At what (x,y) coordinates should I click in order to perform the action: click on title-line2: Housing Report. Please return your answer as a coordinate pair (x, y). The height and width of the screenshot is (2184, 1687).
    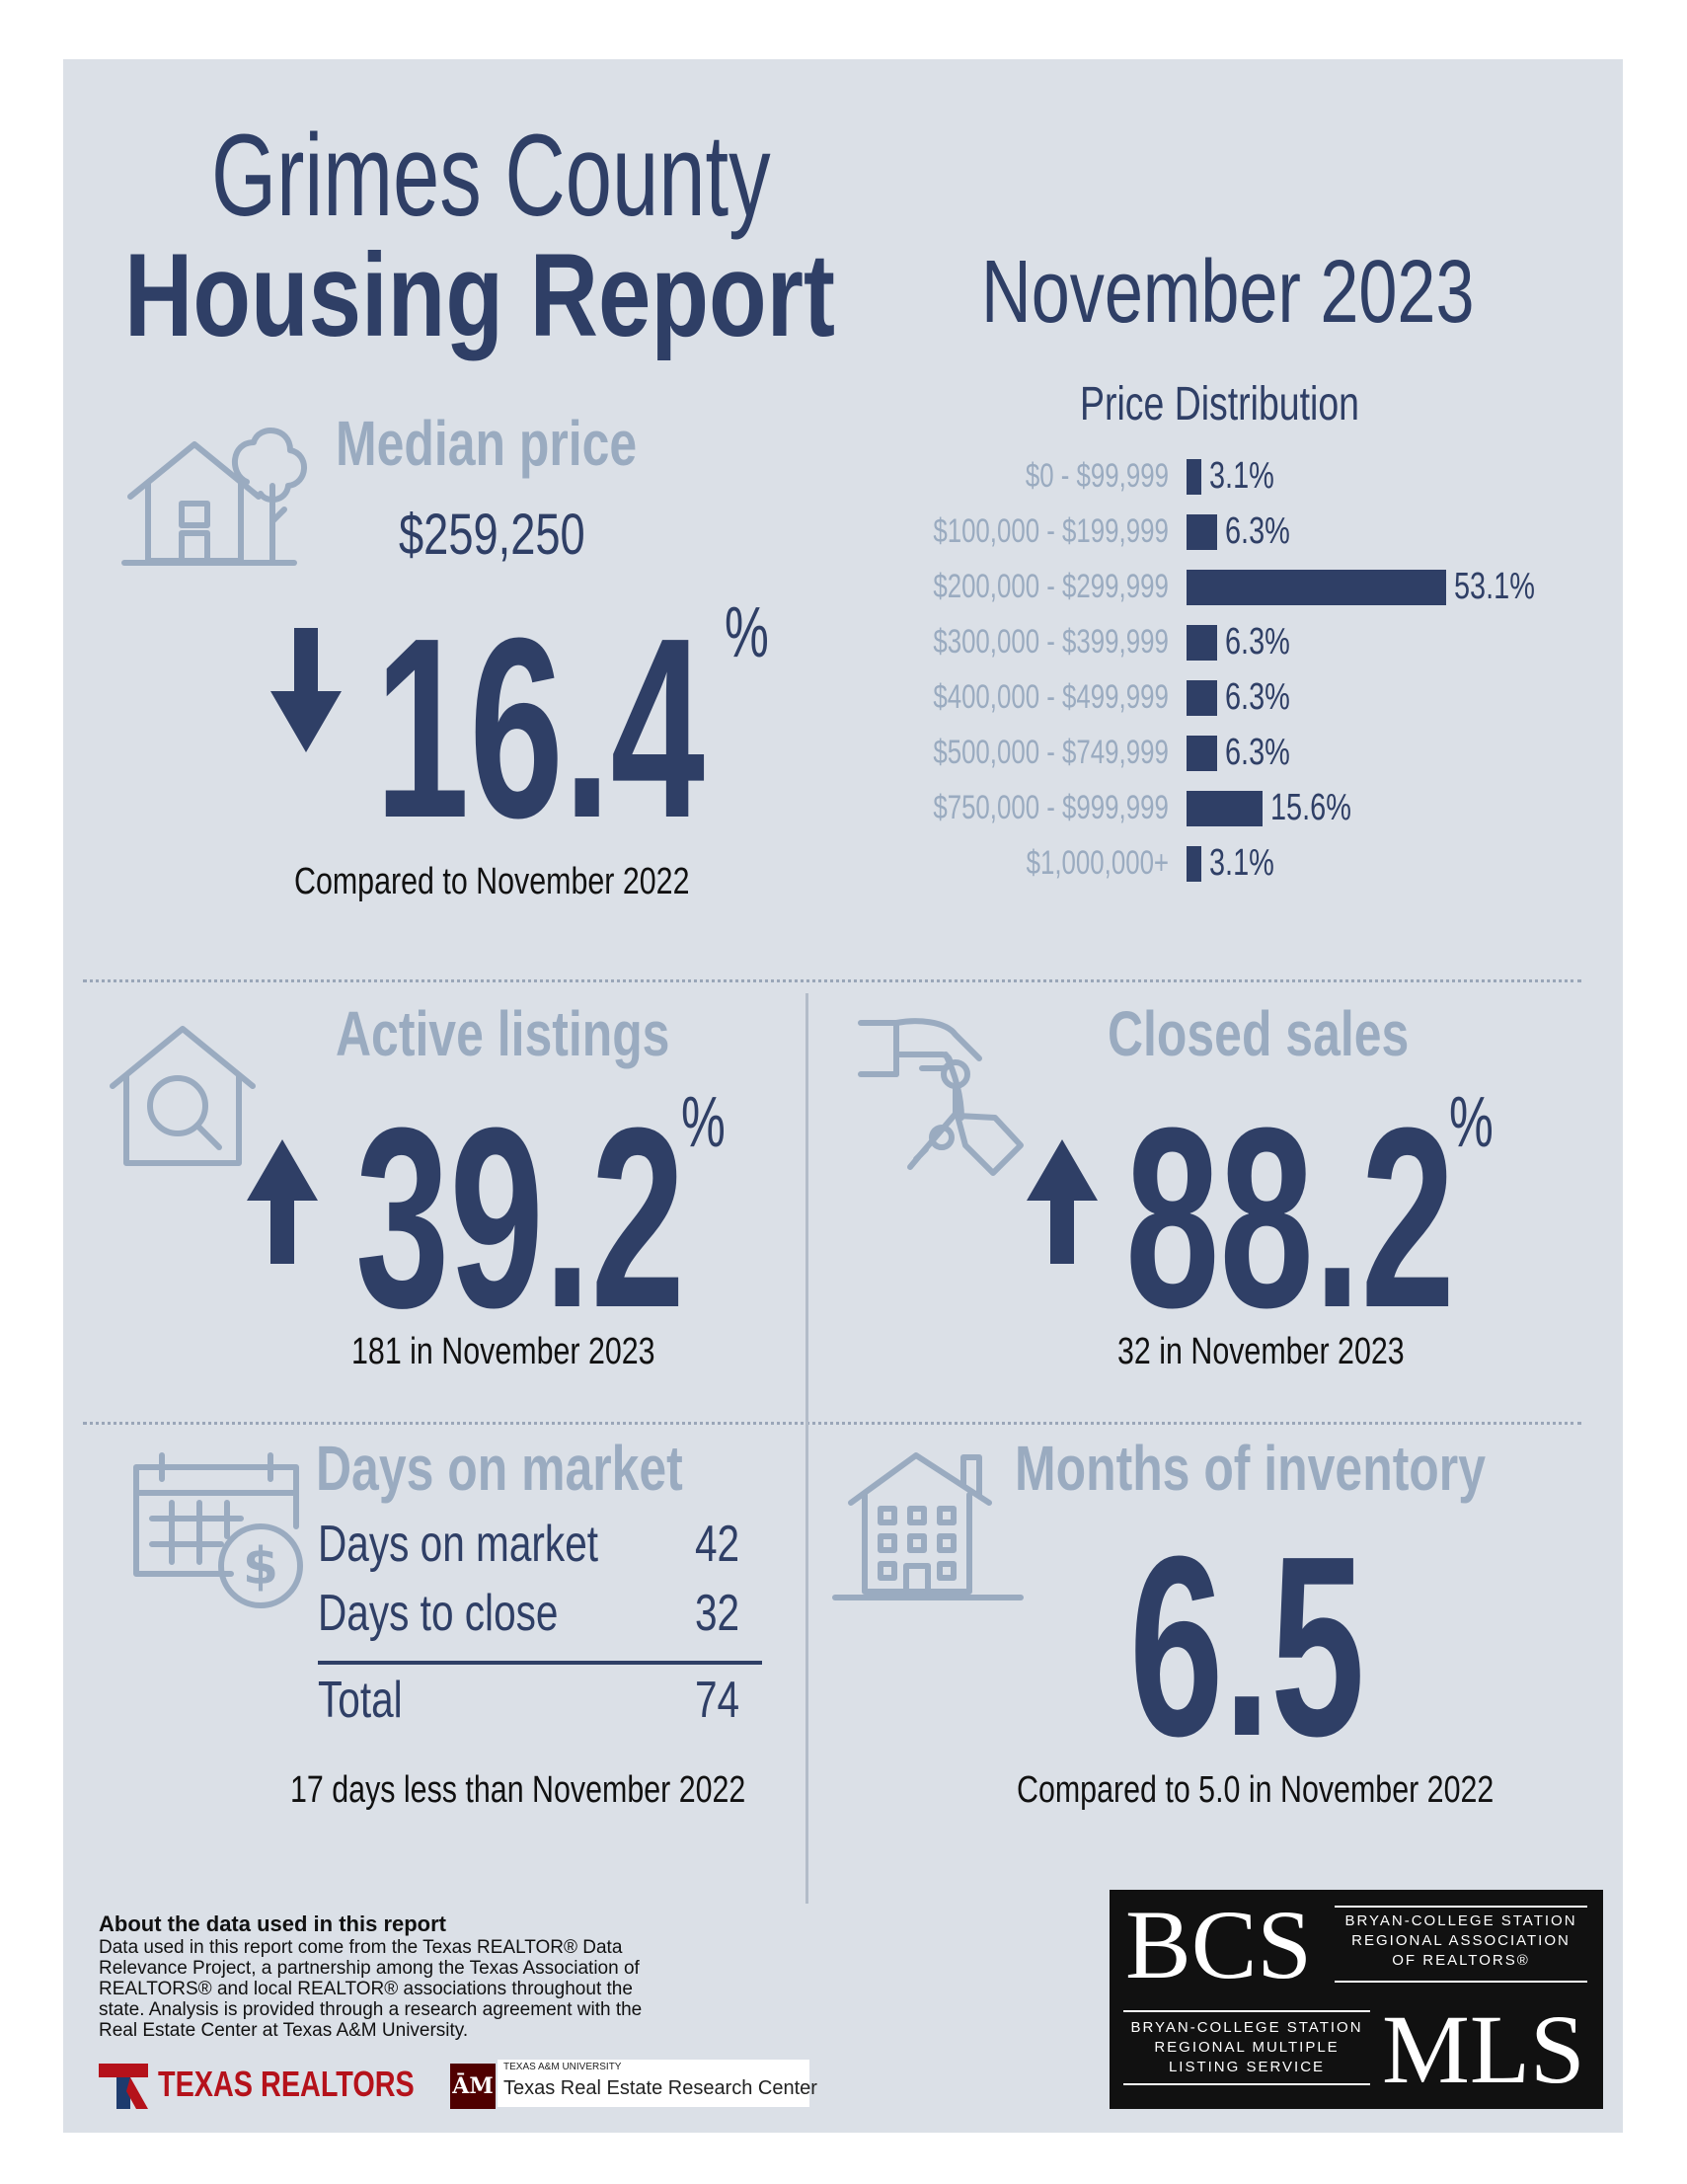
    Looking at the image, I should click on (479, 295).